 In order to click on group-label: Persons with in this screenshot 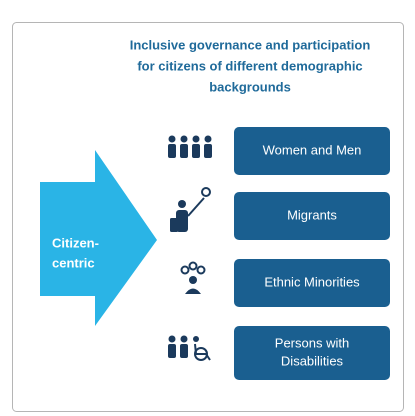, I will do `click(312, 342)`.